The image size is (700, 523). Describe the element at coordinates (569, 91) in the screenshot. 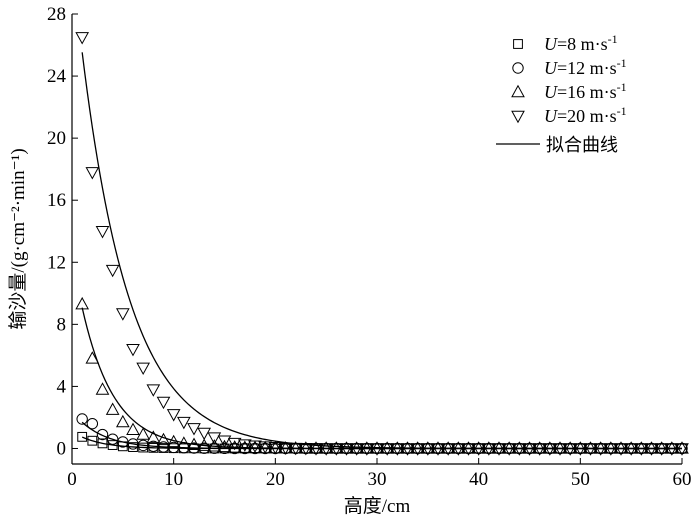

I see `legend-item: U=16 m·s-1` at that location.